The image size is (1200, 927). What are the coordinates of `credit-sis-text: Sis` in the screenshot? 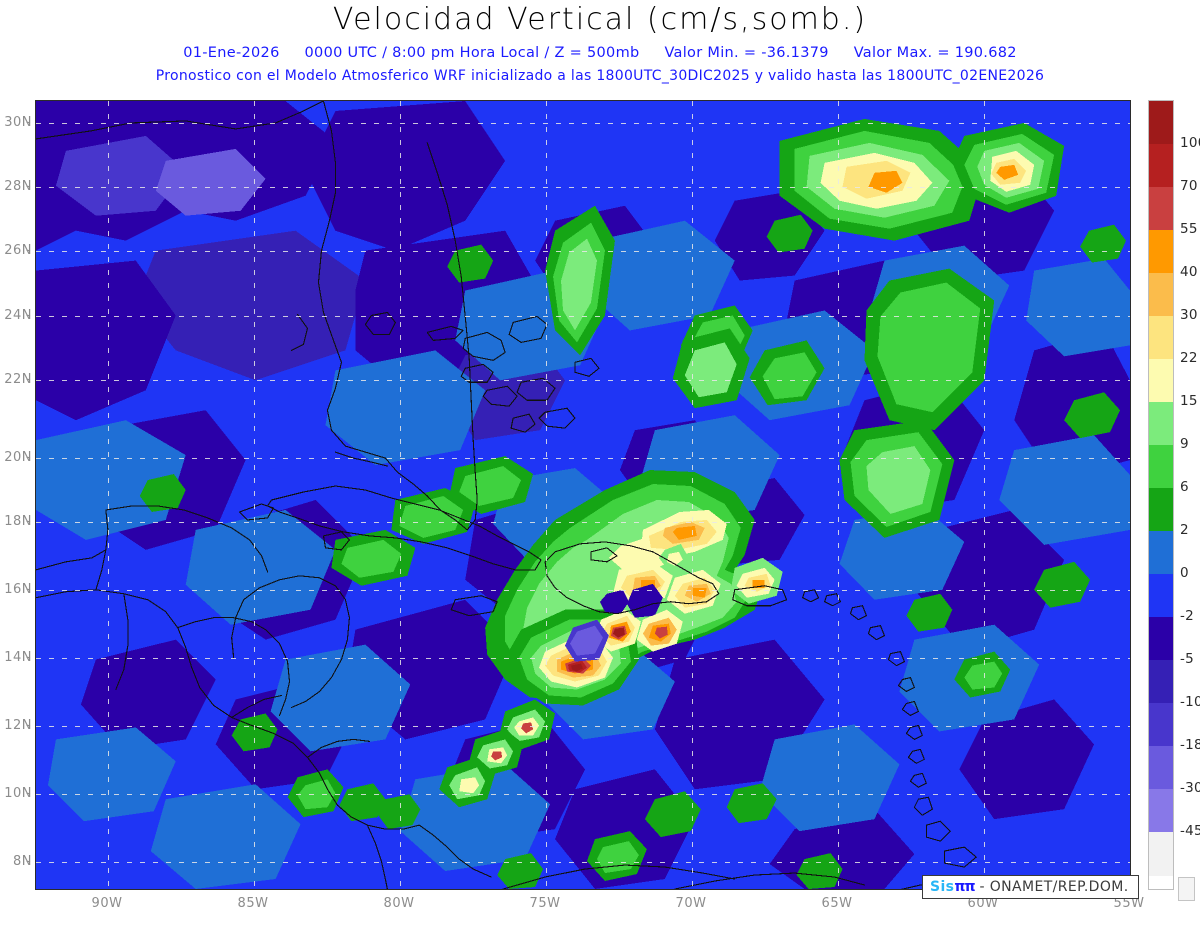 It's located at (942, 887).